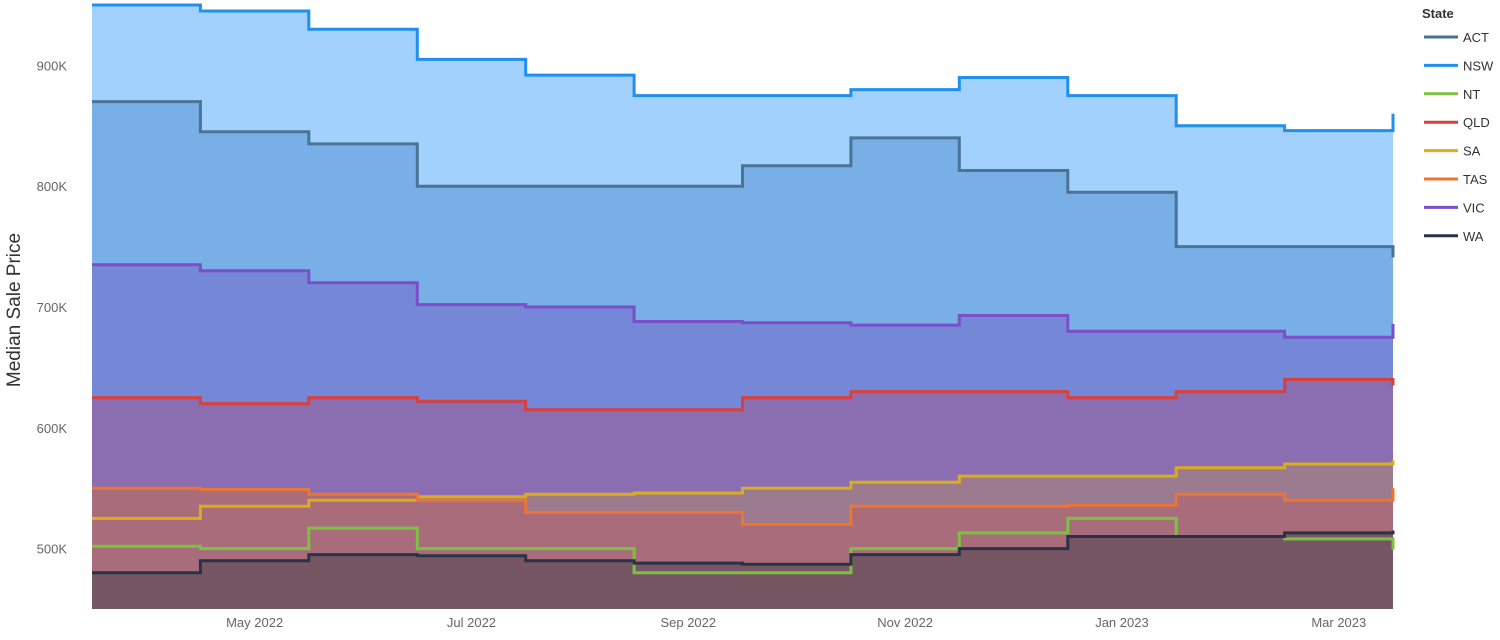 The width and height of the screenshot is (1500, 640). I want to click on y-tick-label: 800K, so click(52, 186).